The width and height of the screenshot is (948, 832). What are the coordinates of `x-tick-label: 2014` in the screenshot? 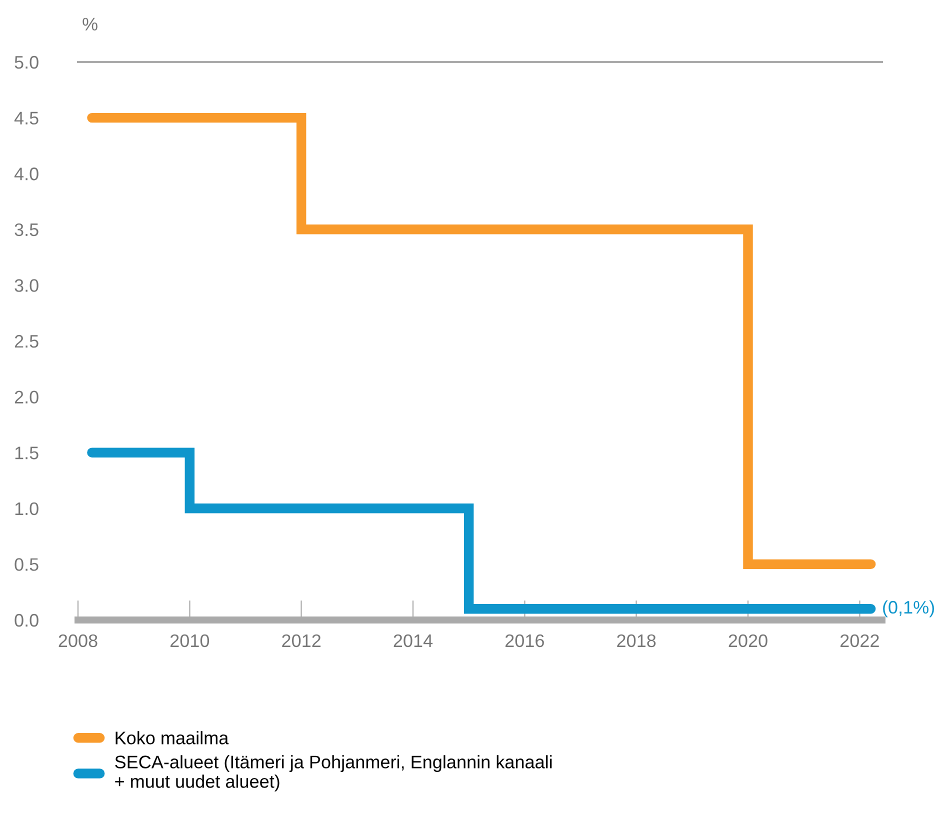 It's located at (413, 641).